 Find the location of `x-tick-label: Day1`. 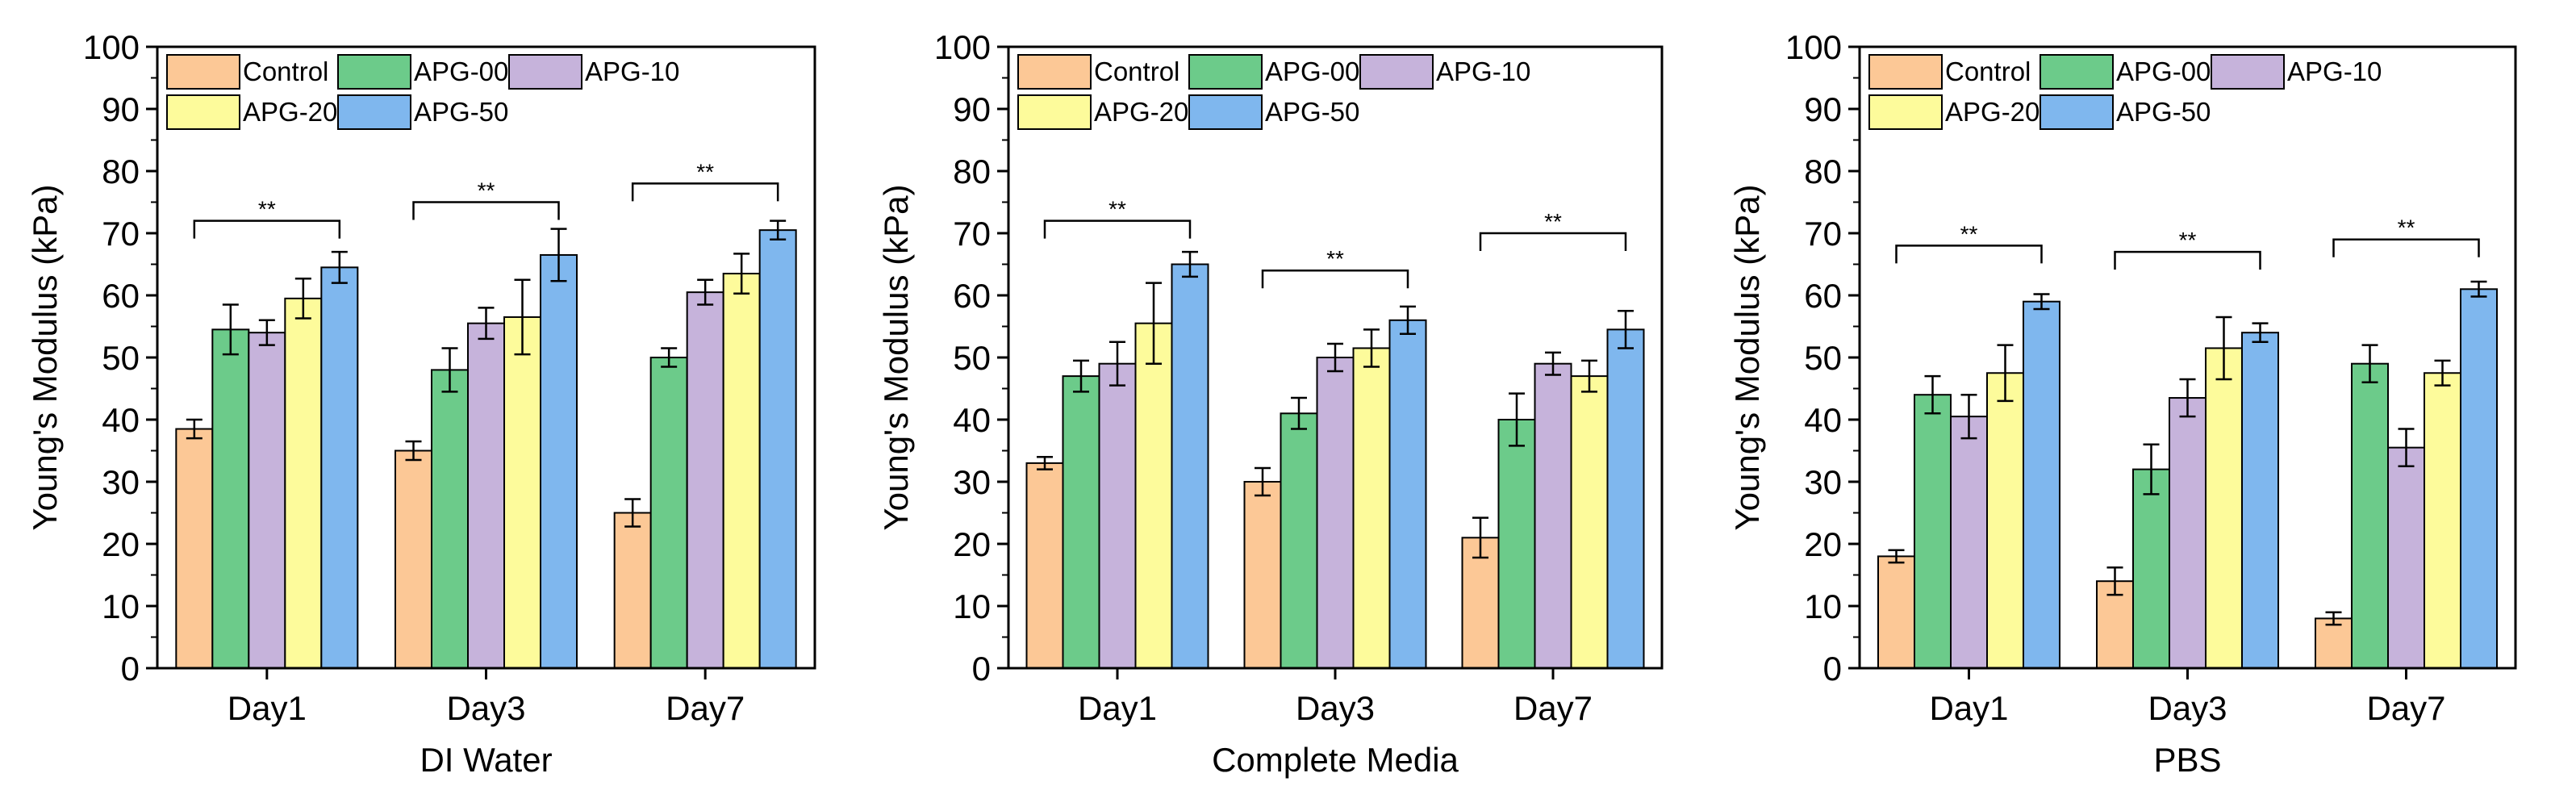

x-tick-label: Day1 is located at coordinates (267, 708).